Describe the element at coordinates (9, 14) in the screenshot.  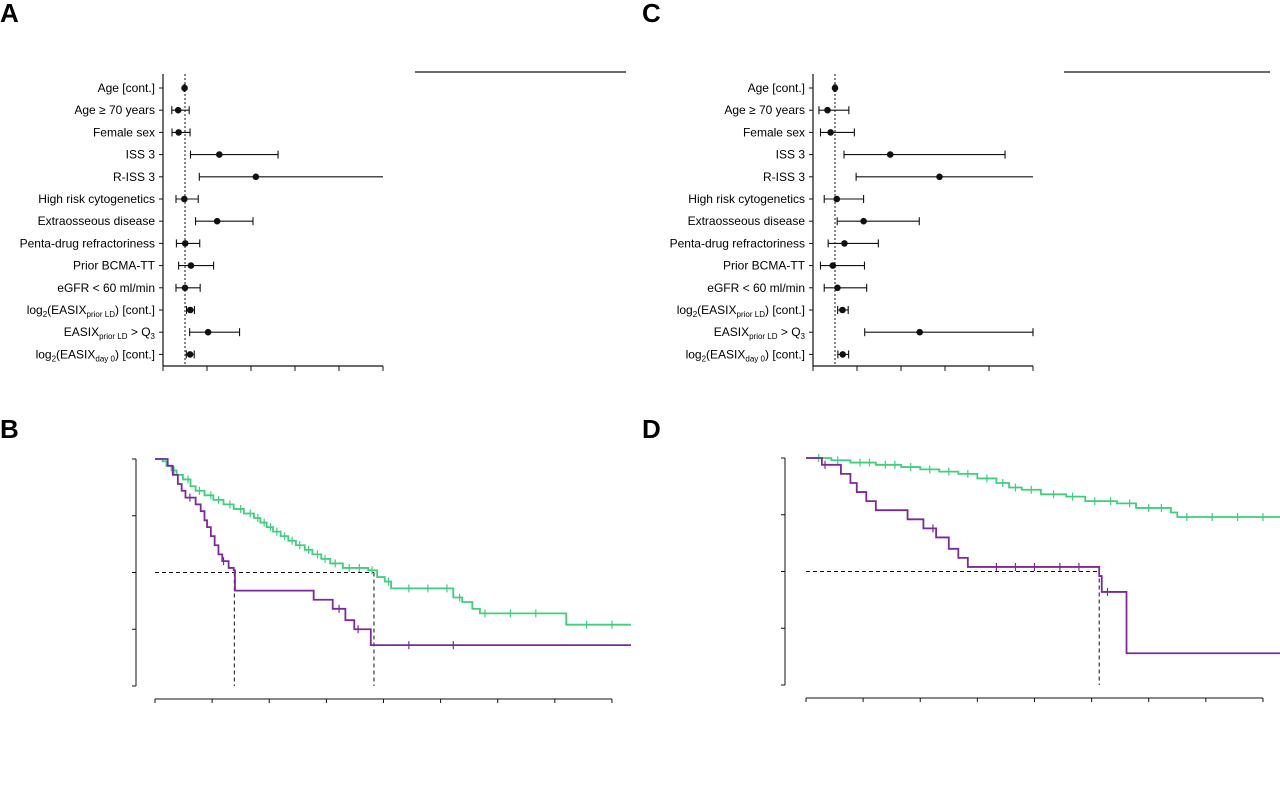
I see `panel-label-a: A` at that location.